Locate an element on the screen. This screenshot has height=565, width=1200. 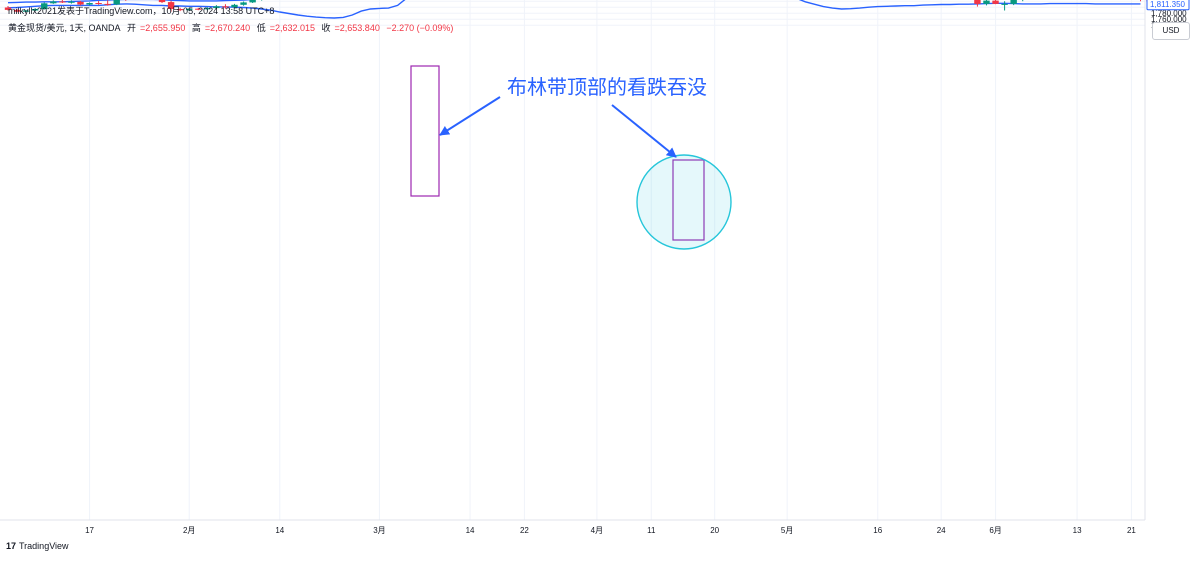
x-tick-label: 17 is located at coordinates (89, 530).